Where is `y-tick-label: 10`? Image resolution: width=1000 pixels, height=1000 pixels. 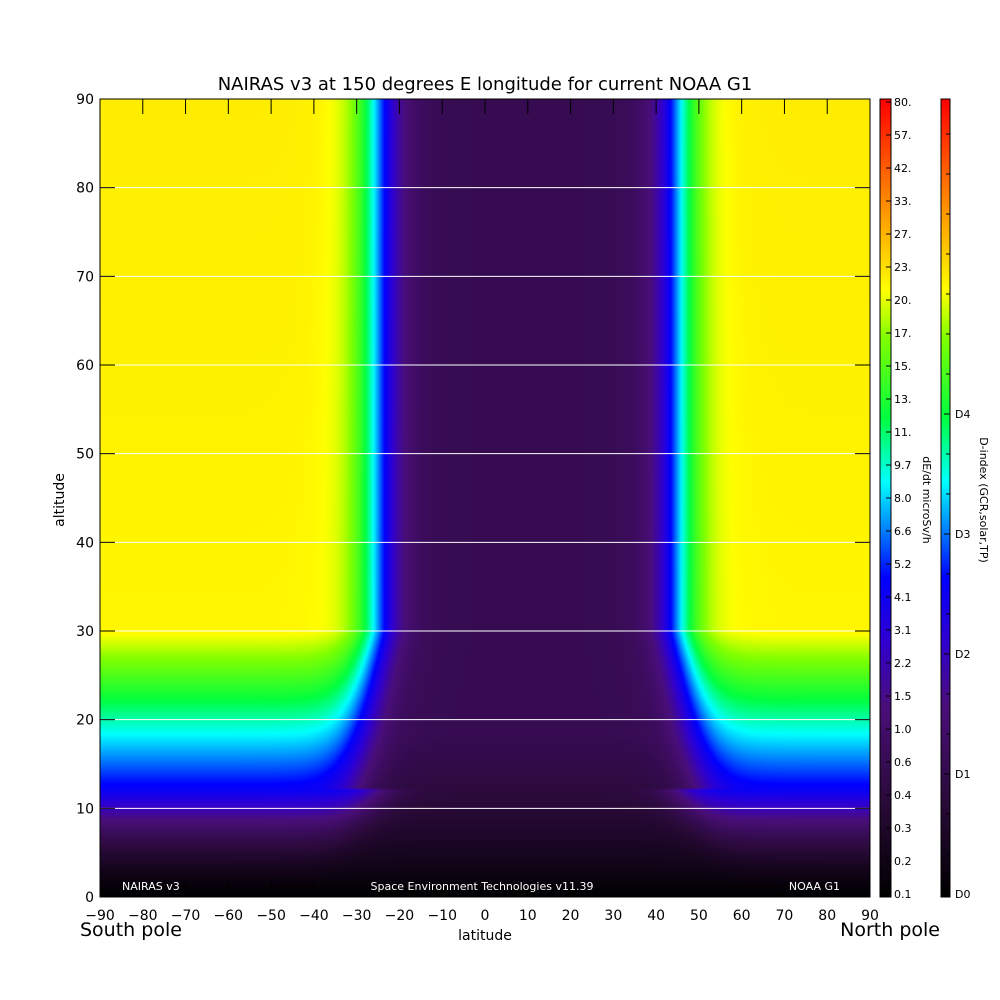 y-tick-label: 10 is located at coordinates (85, 809).